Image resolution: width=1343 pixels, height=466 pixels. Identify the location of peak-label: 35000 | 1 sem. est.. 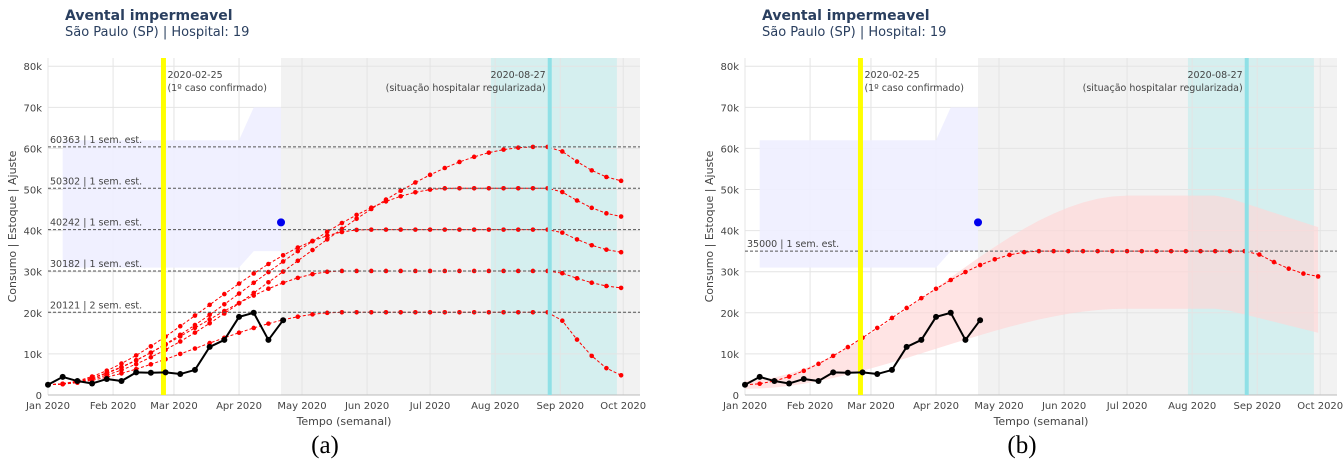
(793, 244).